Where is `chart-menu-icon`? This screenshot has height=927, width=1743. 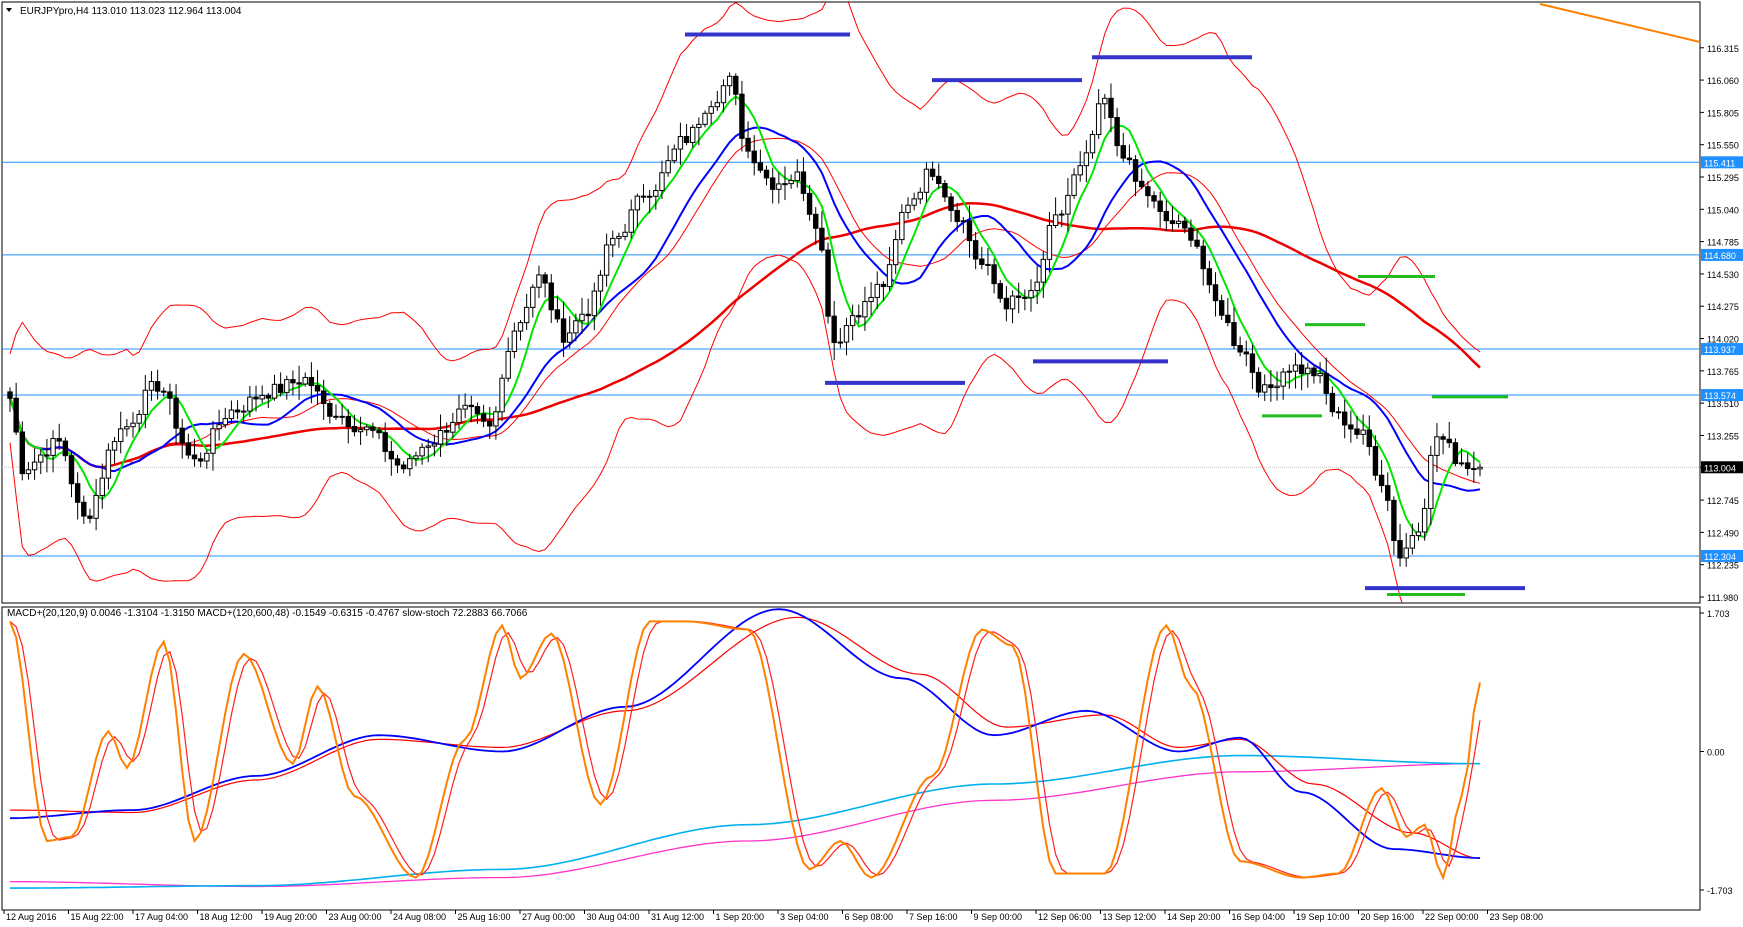 chart-menu-icon is located at coordinates (9, 10).